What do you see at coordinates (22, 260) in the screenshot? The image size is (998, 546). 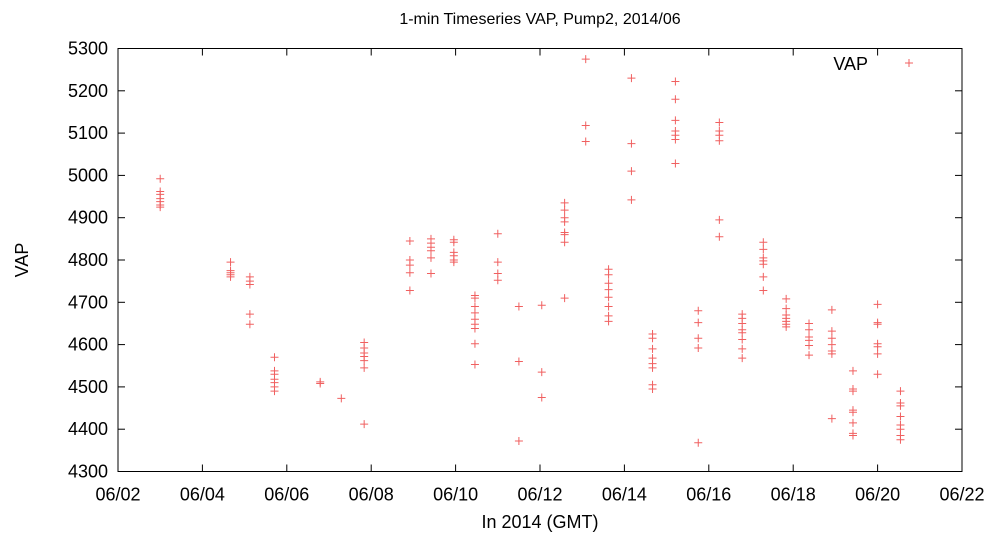 I see `y-axis-label: VAP` at bounding box center [22, 260].